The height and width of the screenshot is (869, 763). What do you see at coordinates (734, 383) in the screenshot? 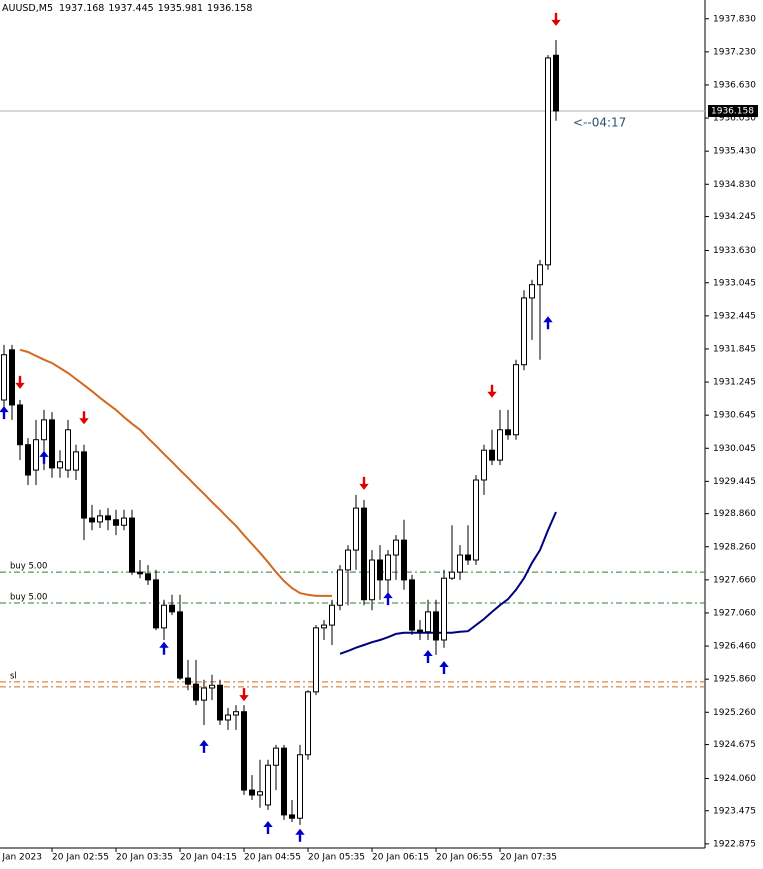
I see `y-tick-label: 1931.245` at bounding box center [734, 383].